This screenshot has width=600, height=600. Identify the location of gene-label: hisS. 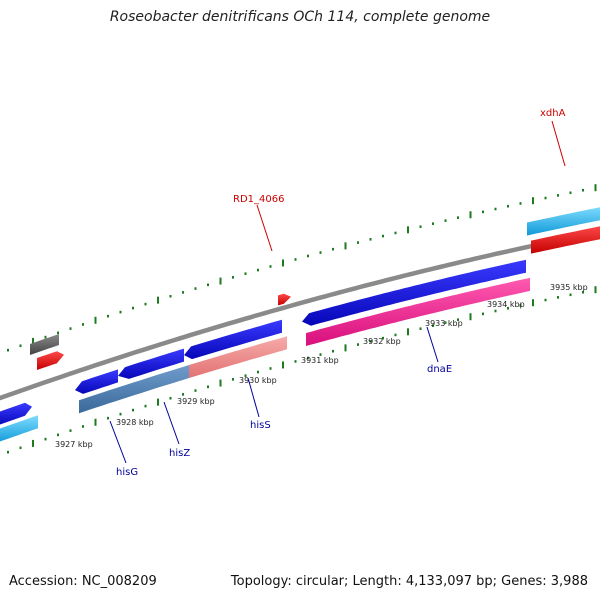
(260, 425).